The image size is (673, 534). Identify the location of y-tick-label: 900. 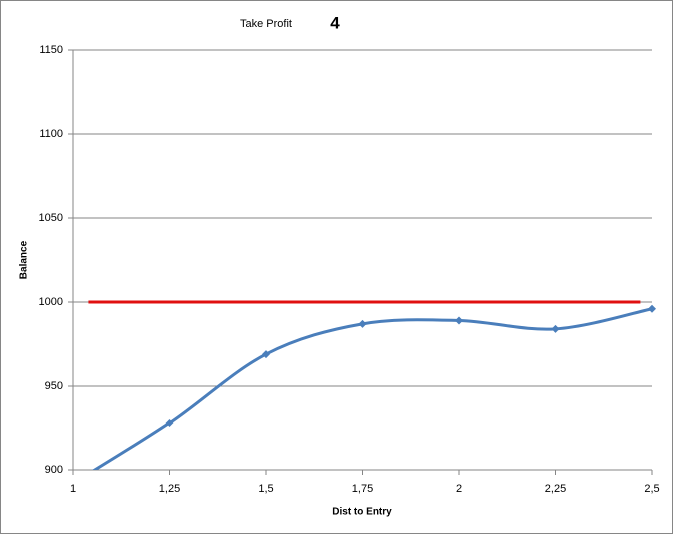
(54, 470).